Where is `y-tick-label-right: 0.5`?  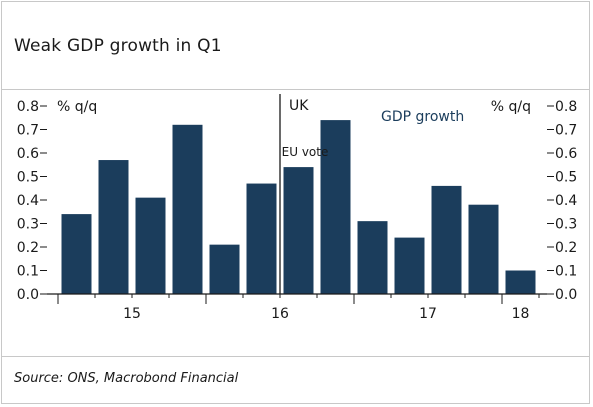 y-tick-label-right: 0.5 is located at coordinates (566, 178).